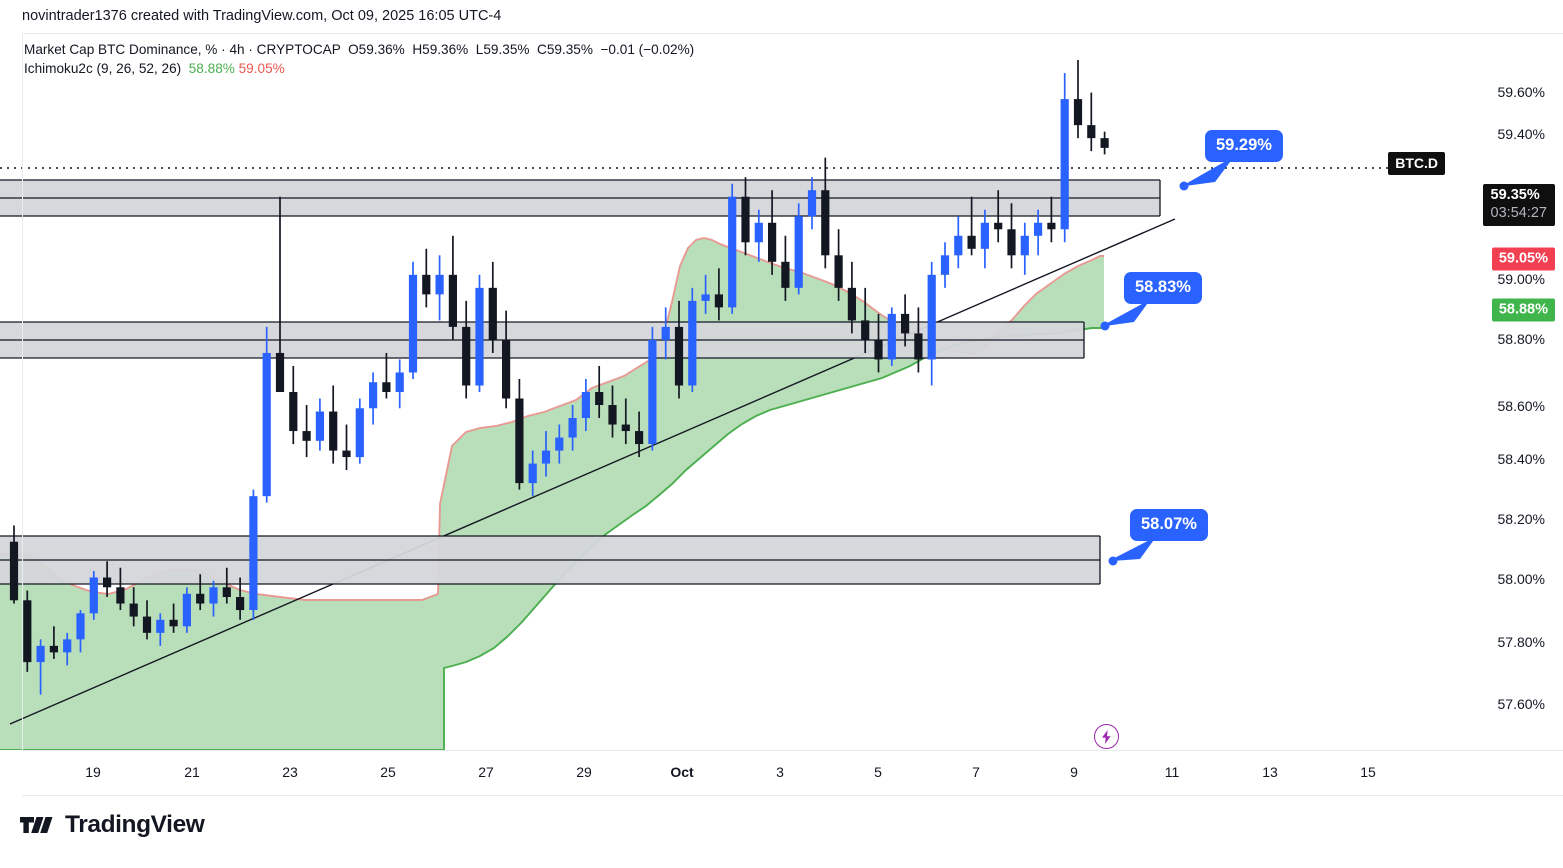 Image resolution: width=1563 pixels, height=868 pixels. Describe the element at coordinates (1244, 146) in the screenshot. I see `callout-5929-label: 59.29%` at that location.